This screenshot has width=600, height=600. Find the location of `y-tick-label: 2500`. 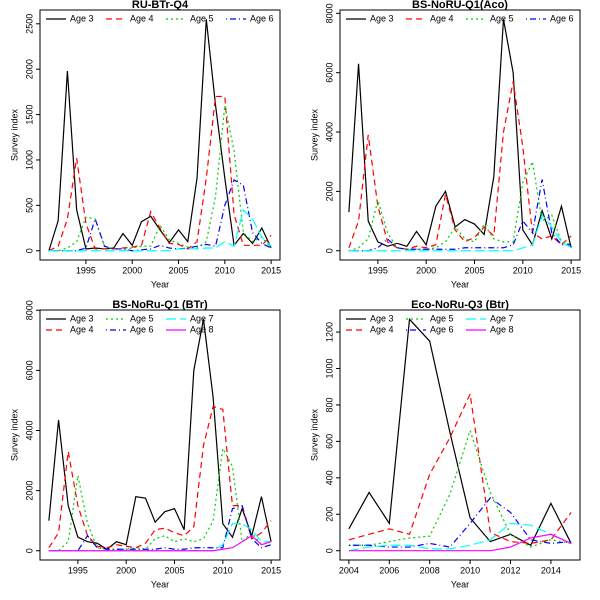

y-tick-label: 2500 is located at coordinates (29, 24).